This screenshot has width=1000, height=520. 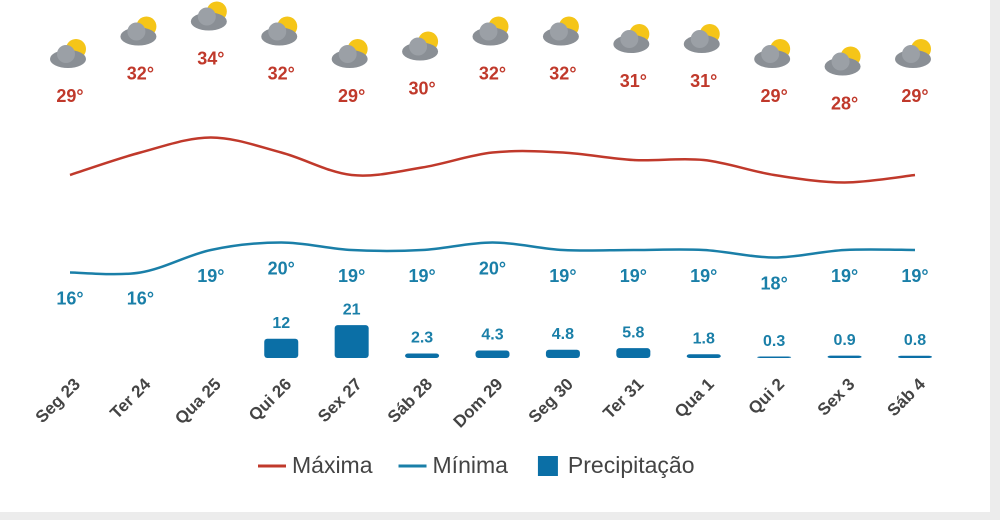 What do you see at coordinates (704, 338) in the screenshot?
I see `data-label: 1.8` at bounding box center [704, 338].